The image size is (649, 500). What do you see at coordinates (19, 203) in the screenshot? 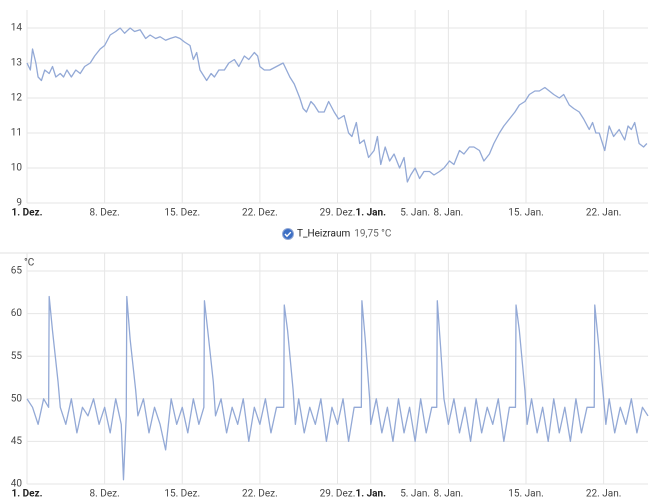
I see `y-tick-label: 9` at bounding box center [19, 203].